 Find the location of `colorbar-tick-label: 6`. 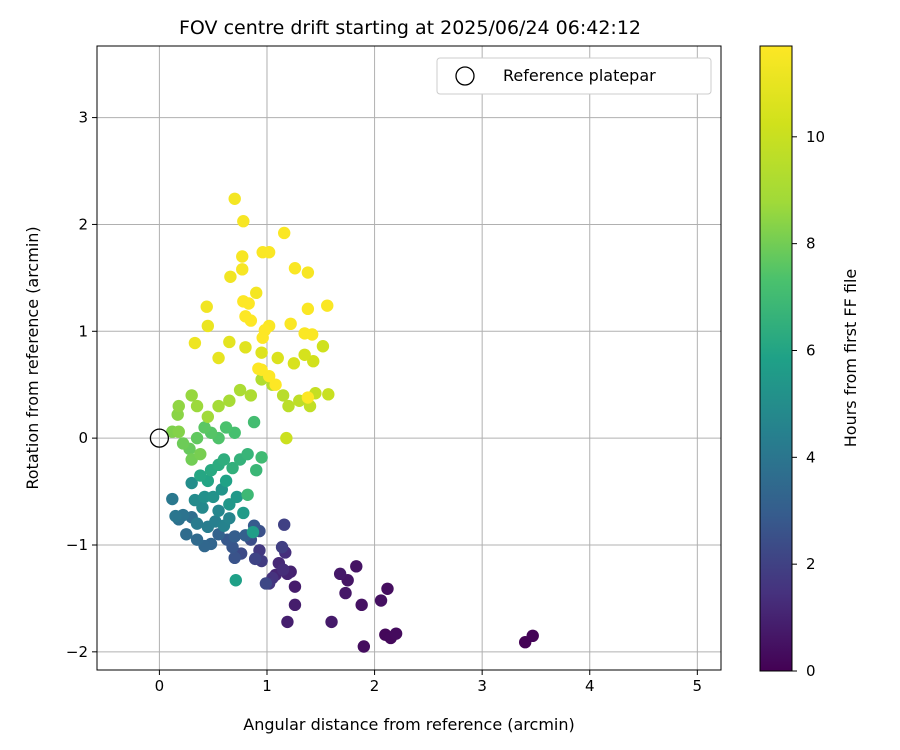

colorbar-tick-label: 6 is located at coordinates (811, 350).